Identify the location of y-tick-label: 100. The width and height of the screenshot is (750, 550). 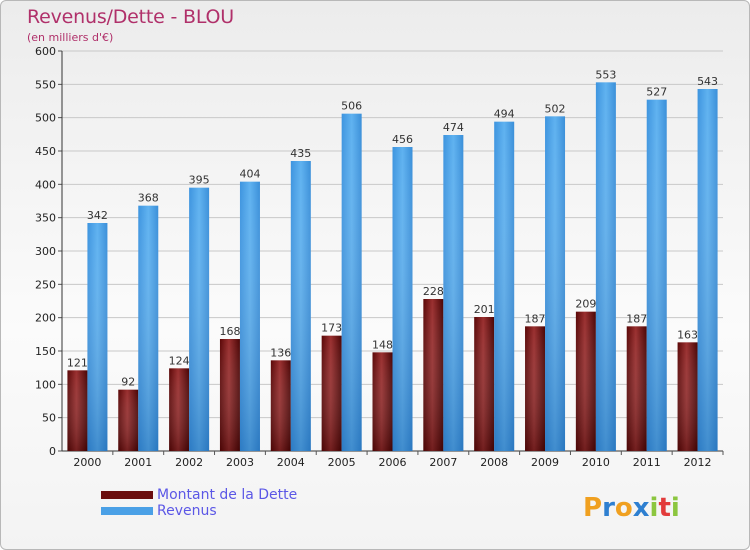
(45, 384).